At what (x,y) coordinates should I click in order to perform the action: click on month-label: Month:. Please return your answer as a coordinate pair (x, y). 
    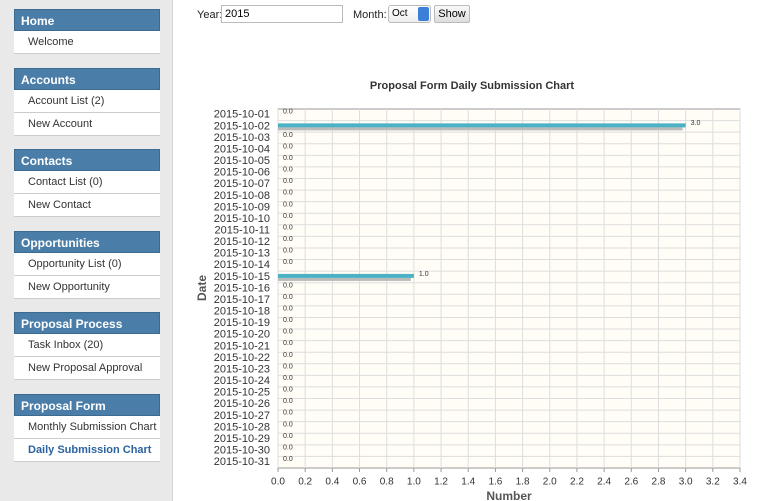
    Looking at the image, I should click on (370, 15).